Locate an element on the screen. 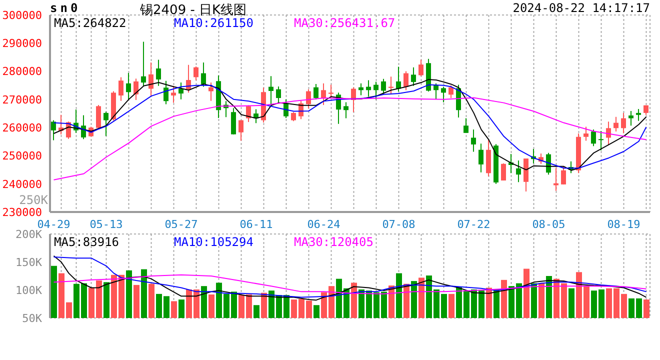  x-tick-label: 08-19 is located at coordinates (623, 224).